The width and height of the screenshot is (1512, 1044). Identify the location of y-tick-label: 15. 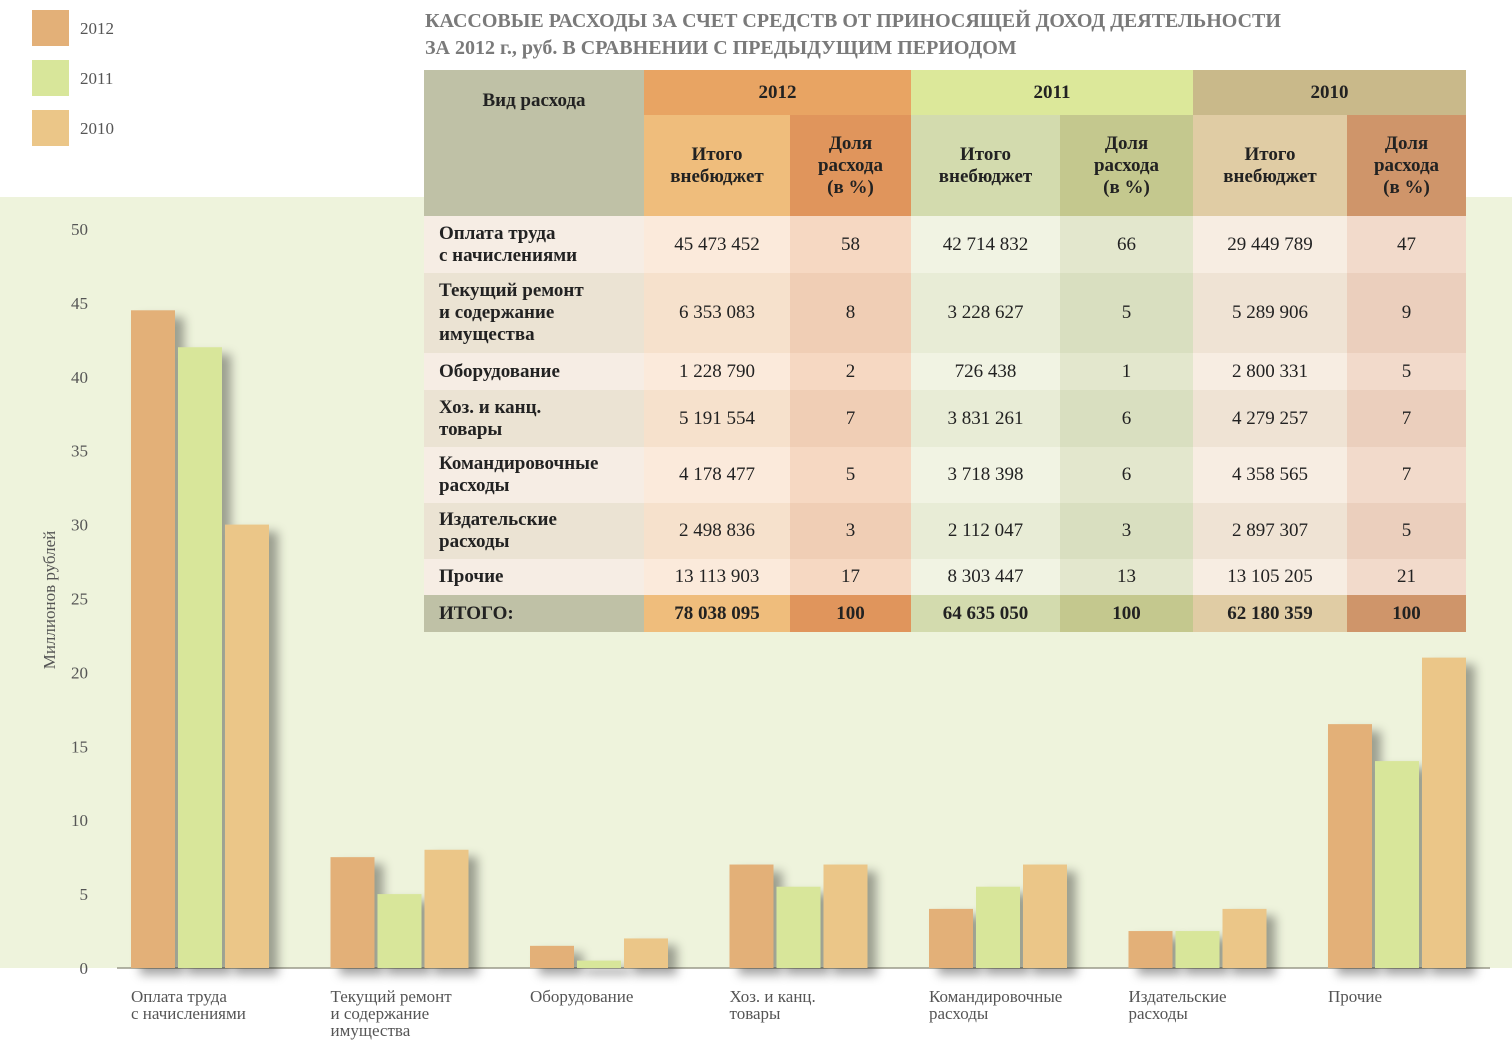
(79, 746).